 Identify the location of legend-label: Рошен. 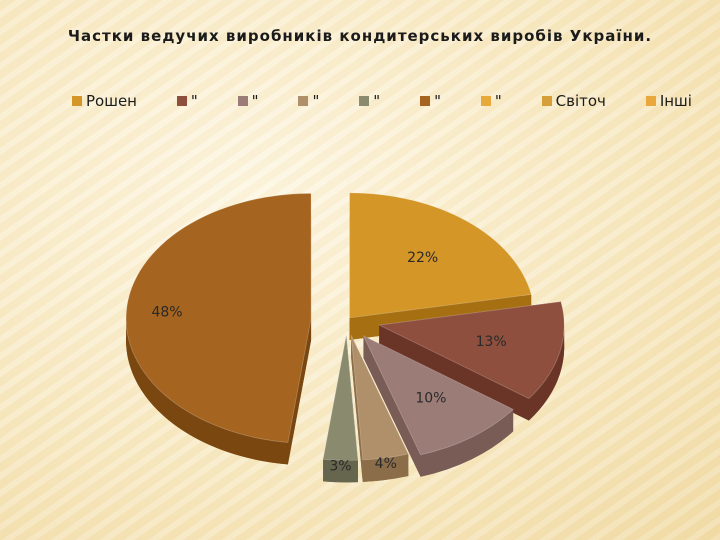
(111, 101).